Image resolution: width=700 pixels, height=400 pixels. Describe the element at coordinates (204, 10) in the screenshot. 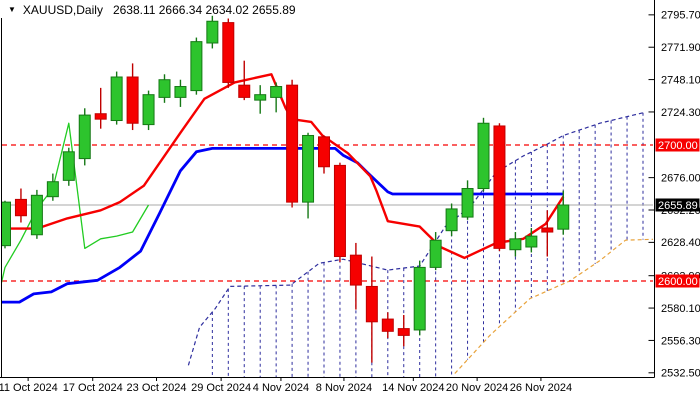

I see `chart-ohlc-values: 2638.11 2666.34 2634.02 2655.89` at that location.